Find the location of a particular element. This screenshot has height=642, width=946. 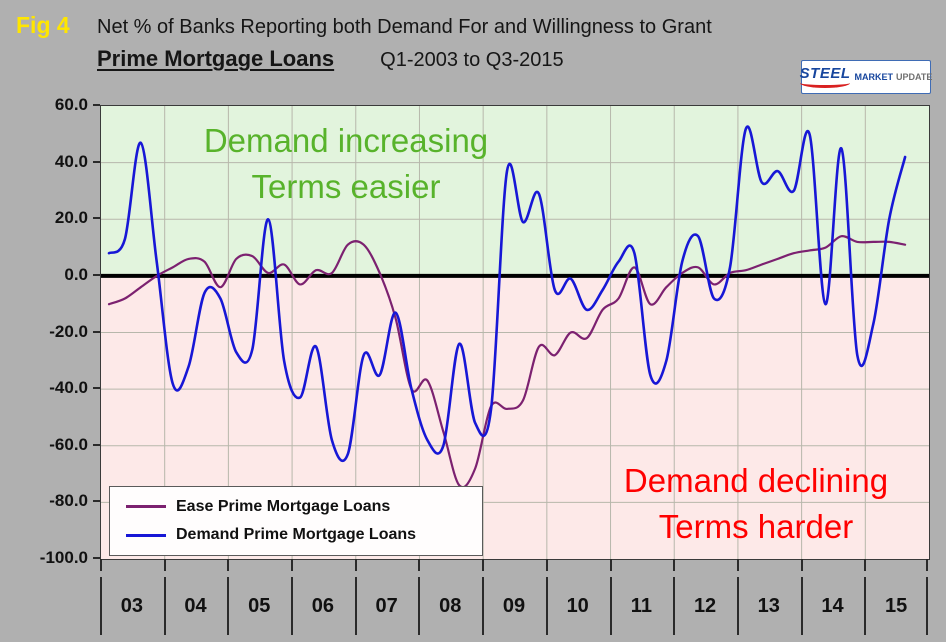

figure-number: Fig 4 is located at coordinates (43, 25).